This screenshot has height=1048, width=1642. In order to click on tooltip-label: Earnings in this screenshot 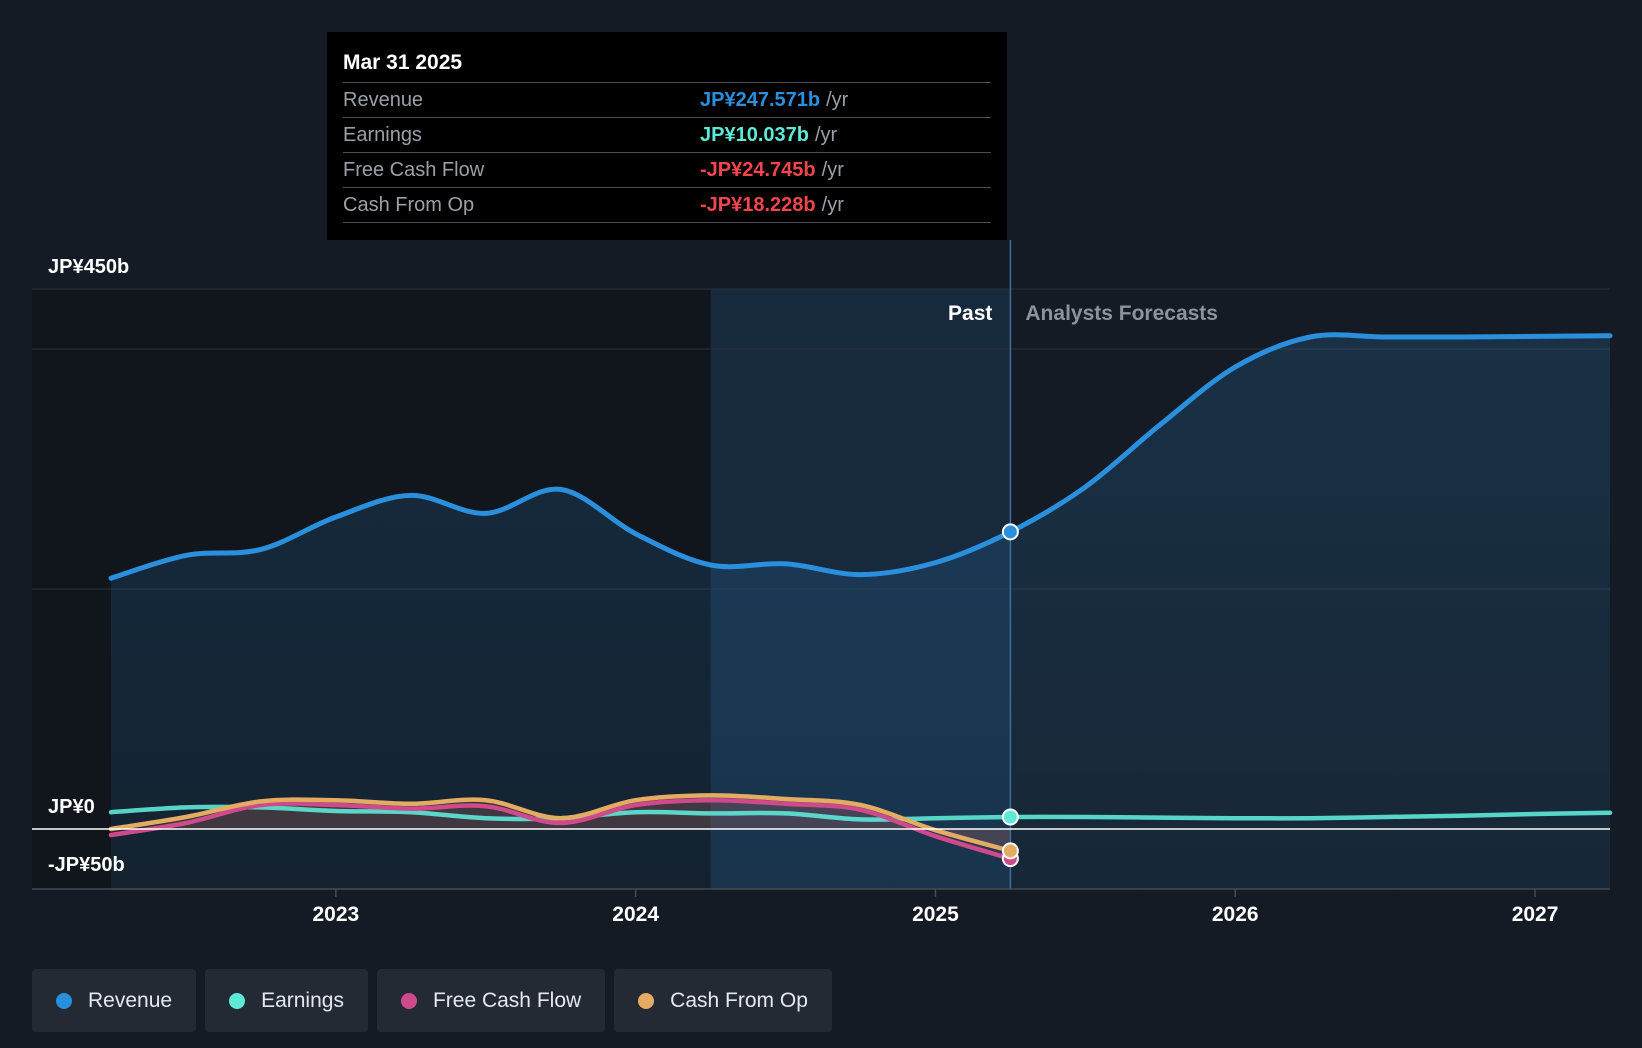, I will do `click(382, 134)`.